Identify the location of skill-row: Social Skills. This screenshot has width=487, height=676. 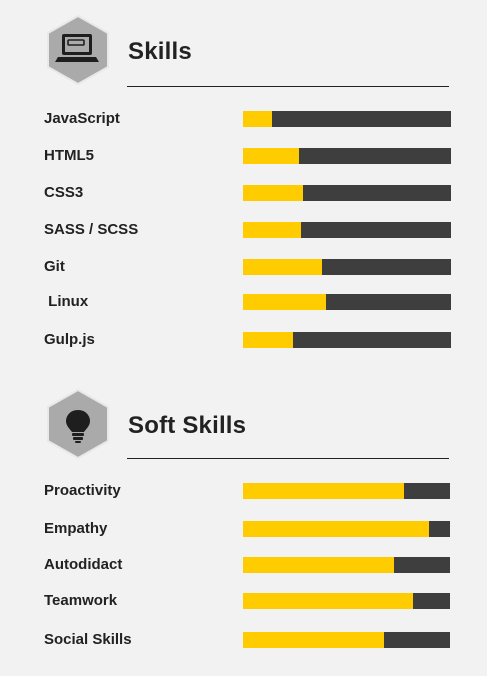
(243, 640).